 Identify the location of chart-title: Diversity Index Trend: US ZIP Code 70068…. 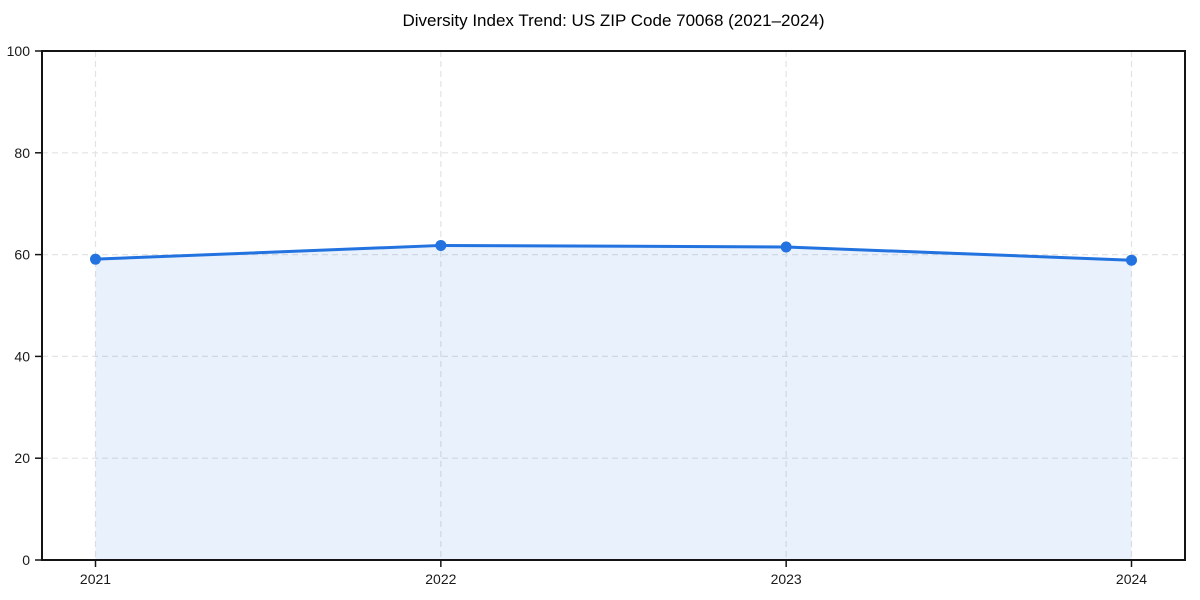
(613, 20).